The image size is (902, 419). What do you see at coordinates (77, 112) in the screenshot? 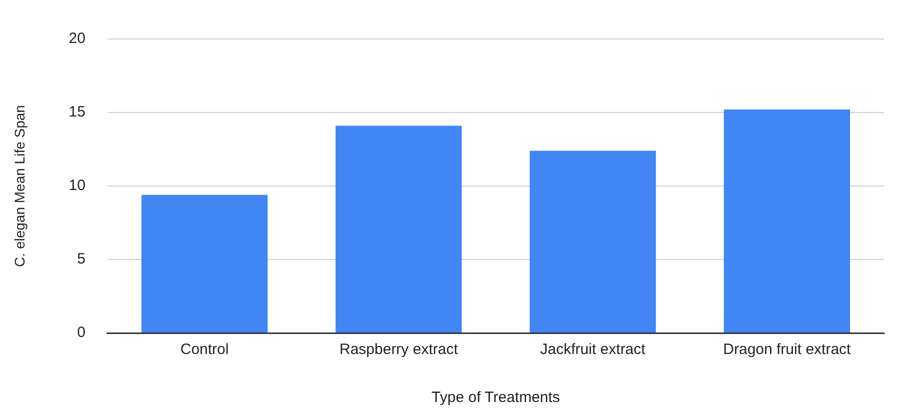
I see `y-tick-label: 15` at bounding box center [77, 112].